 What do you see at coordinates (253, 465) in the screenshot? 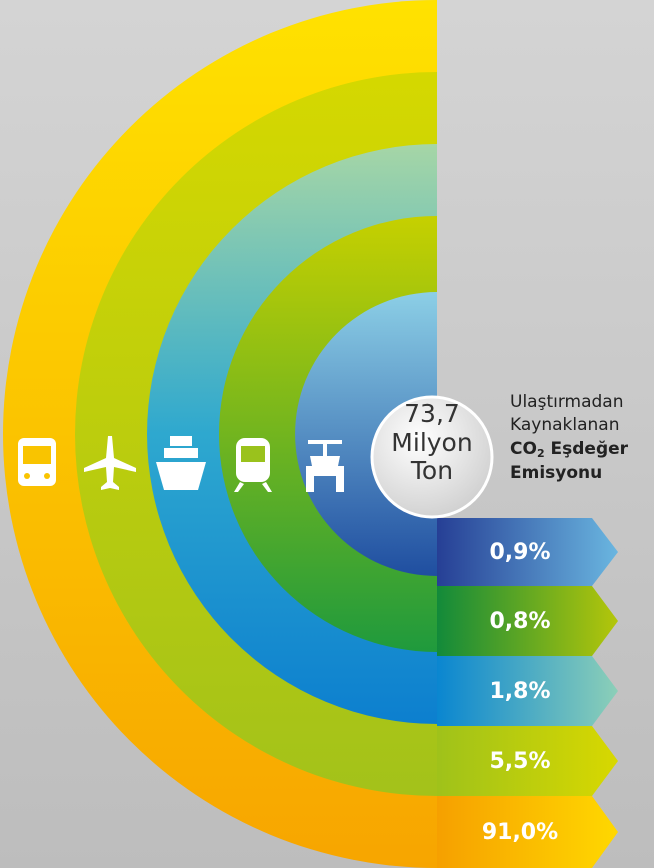
I see `train-icon` at bounding box center [253, 465].